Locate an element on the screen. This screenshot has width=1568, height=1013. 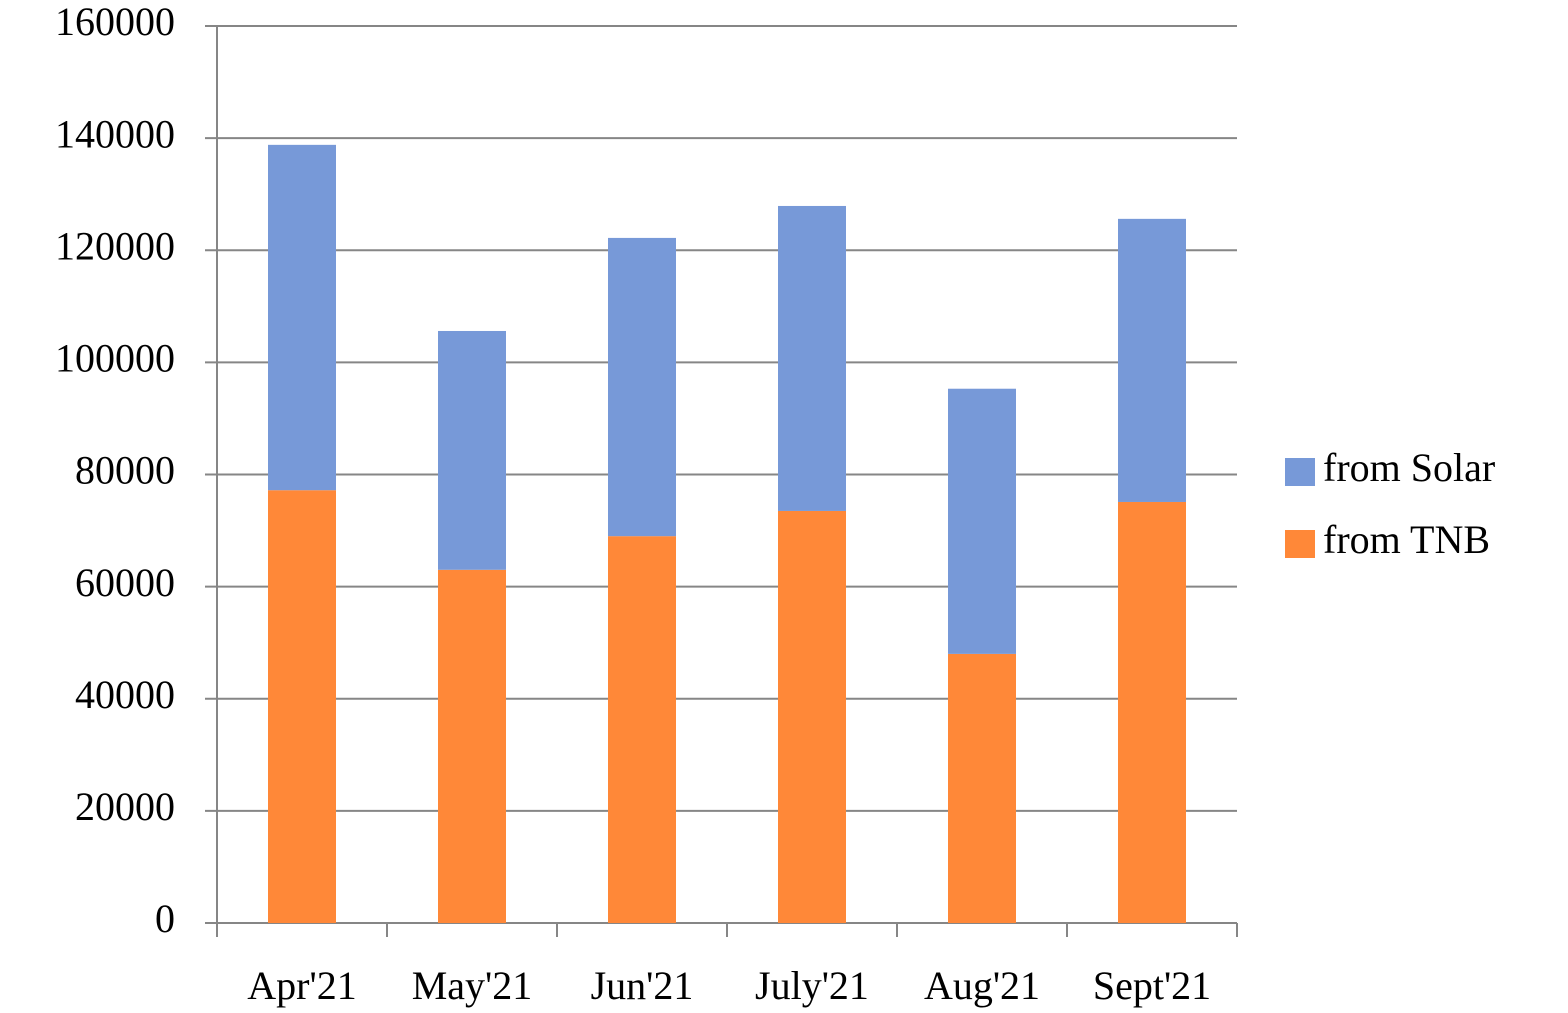
y-tick-label: 140000 is located at coordinates (115, 133).